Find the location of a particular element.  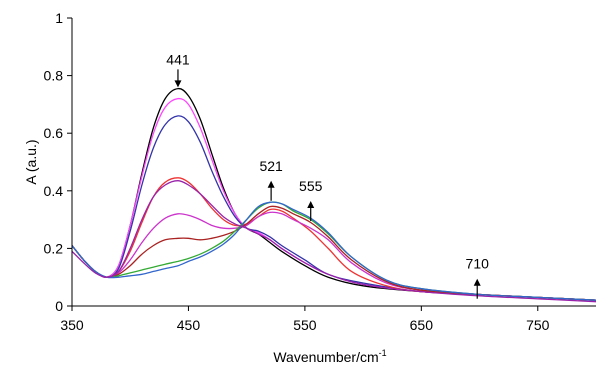

annotation-label: 710 is located at coordinates (478, 264).